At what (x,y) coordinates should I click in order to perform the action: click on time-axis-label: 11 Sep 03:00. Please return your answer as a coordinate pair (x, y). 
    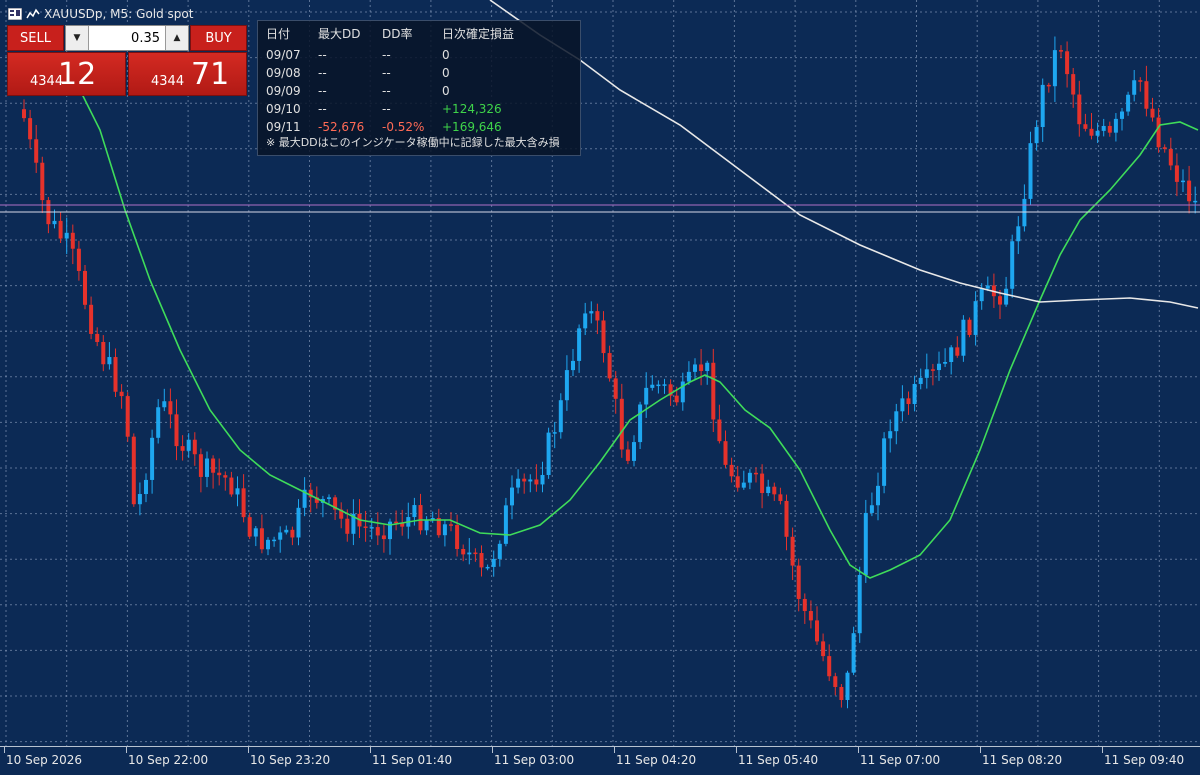
    Looking at the image, I should click on (534, 760).